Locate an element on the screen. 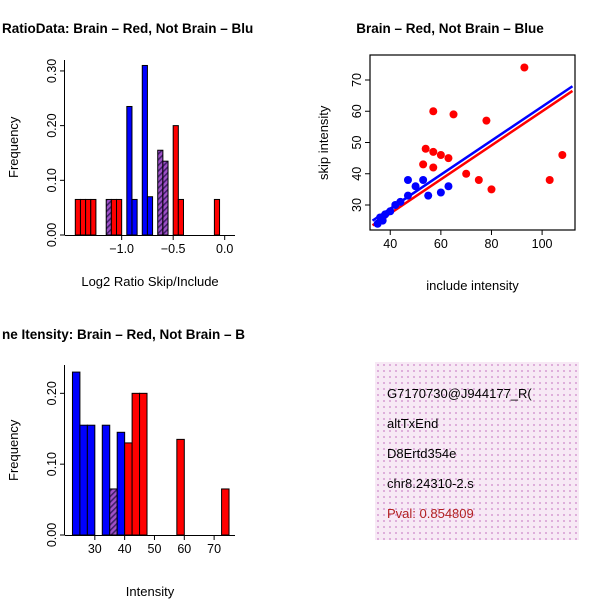 This screenshot has width=600, height=600. svg-text: 80 is located at coordinates (492, 244).